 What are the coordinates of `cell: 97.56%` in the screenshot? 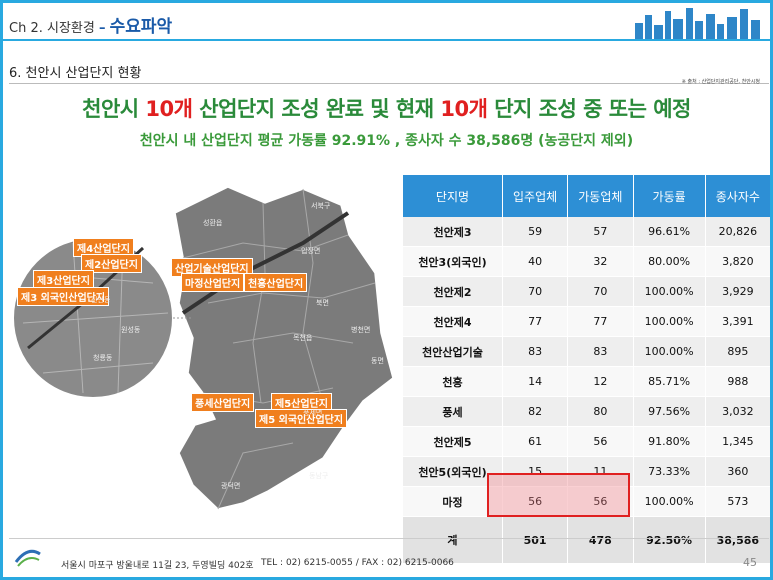 It's located at (669, 411).